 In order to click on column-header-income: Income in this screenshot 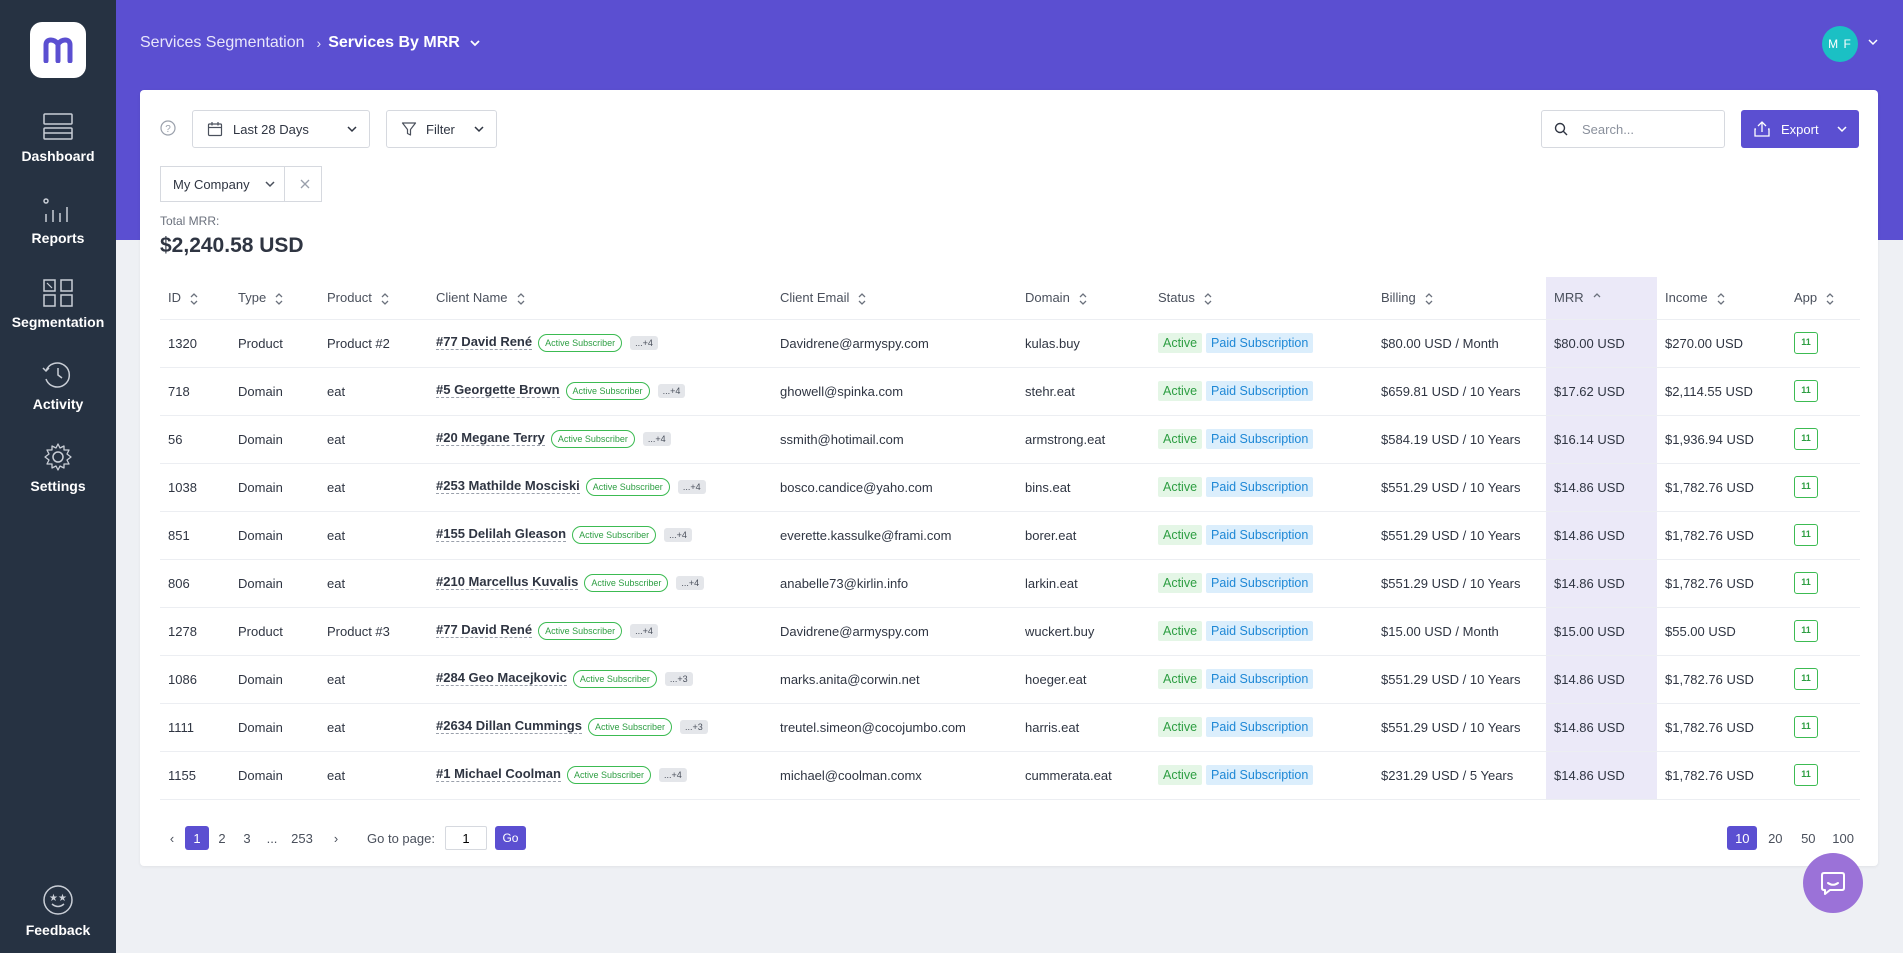, I will do `click(1721, 298)`.